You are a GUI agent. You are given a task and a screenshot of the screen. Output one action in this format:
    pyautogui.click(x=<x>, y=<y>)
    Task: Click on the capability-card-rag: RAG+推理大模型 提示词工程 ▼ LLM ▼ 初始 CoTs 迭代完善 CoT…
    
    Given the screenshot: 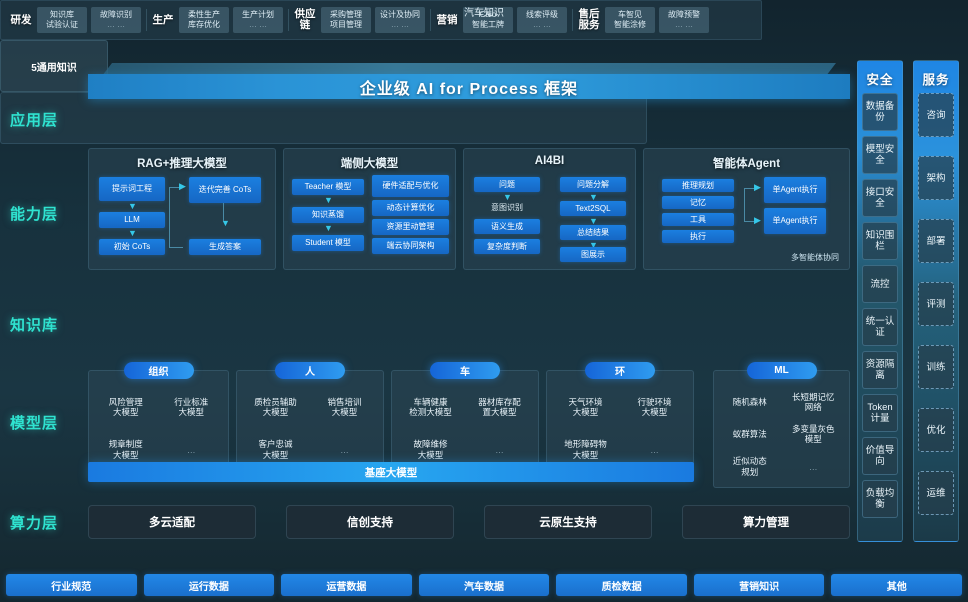 What is the action you would take?
    pyautogui.click(x=182, y=209)
    